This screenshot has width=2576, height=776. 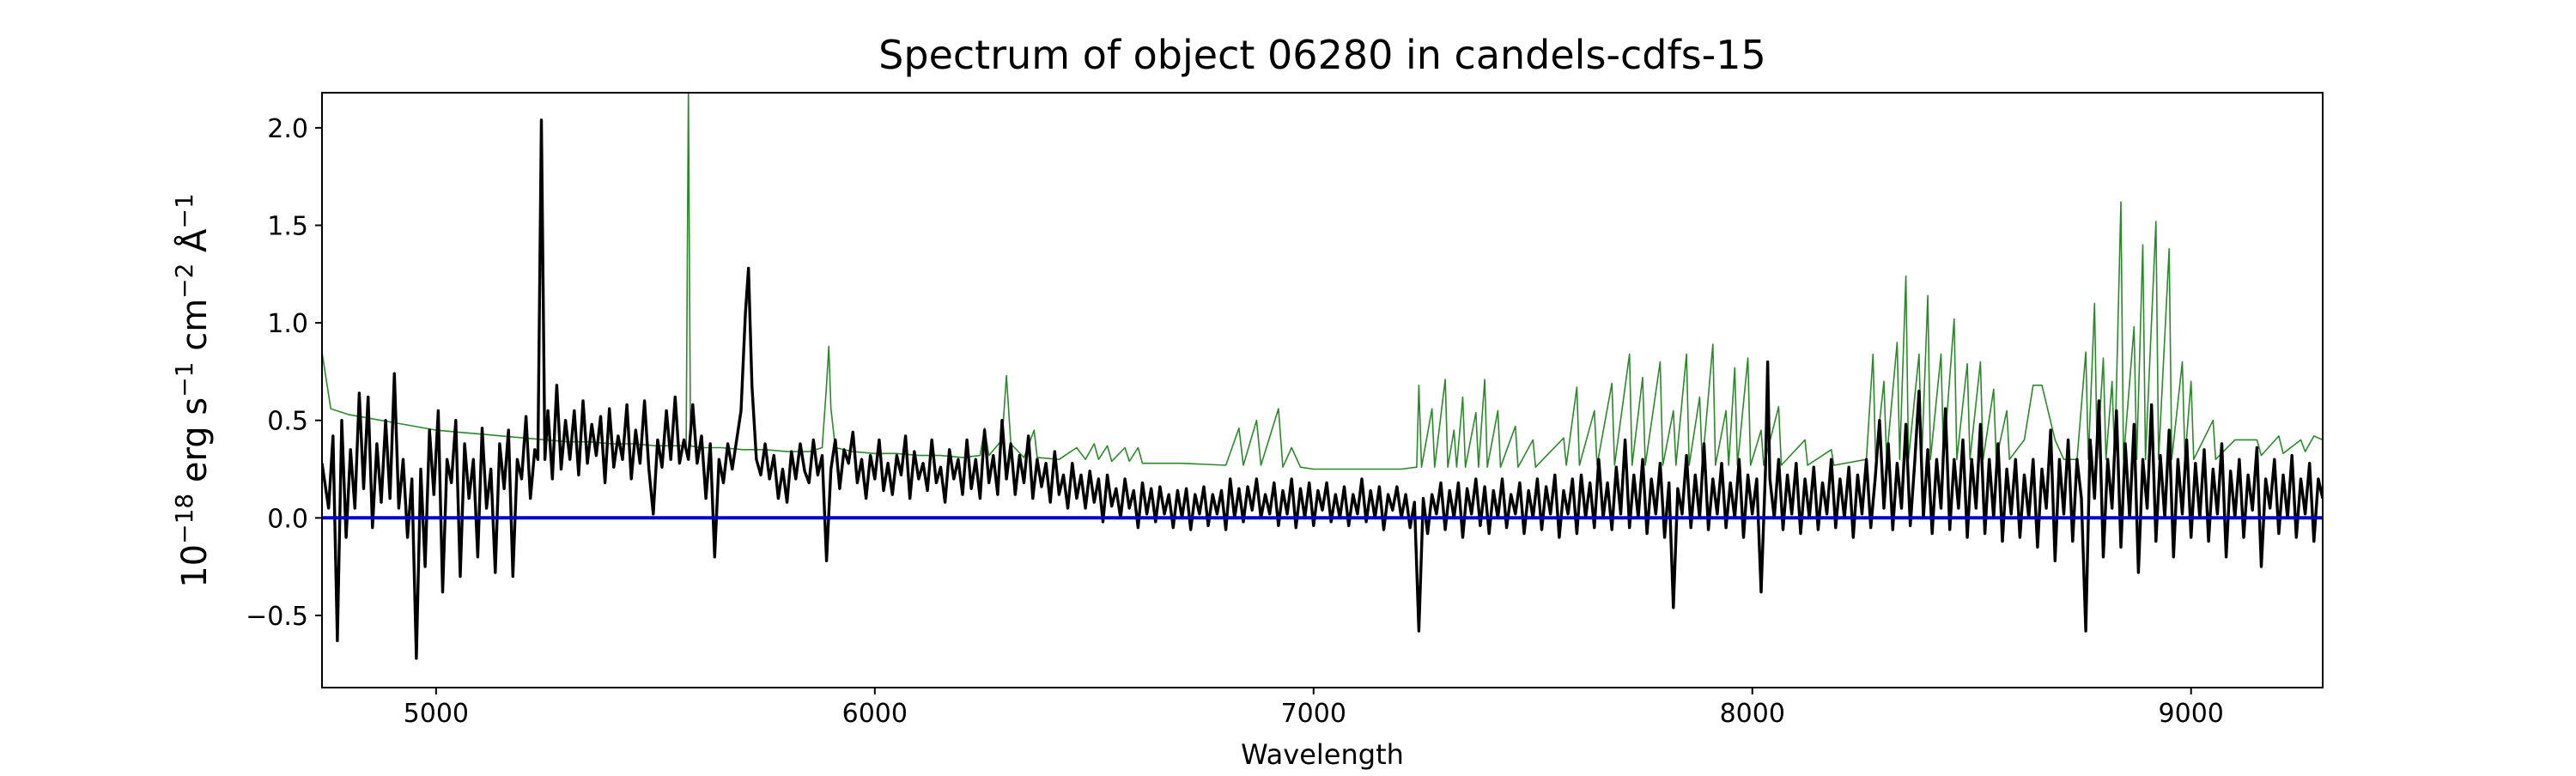 What do you see at coordinates (277, 617) in the screenshot?
I see `y-tick-label: −0.5` at bounding box center [277, 617].